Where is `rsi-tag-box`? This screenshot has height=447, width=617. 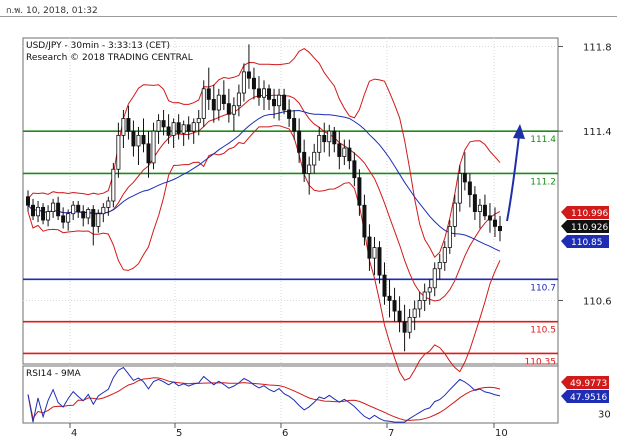
rsi-tag-box is located at coordinates (588, 396).